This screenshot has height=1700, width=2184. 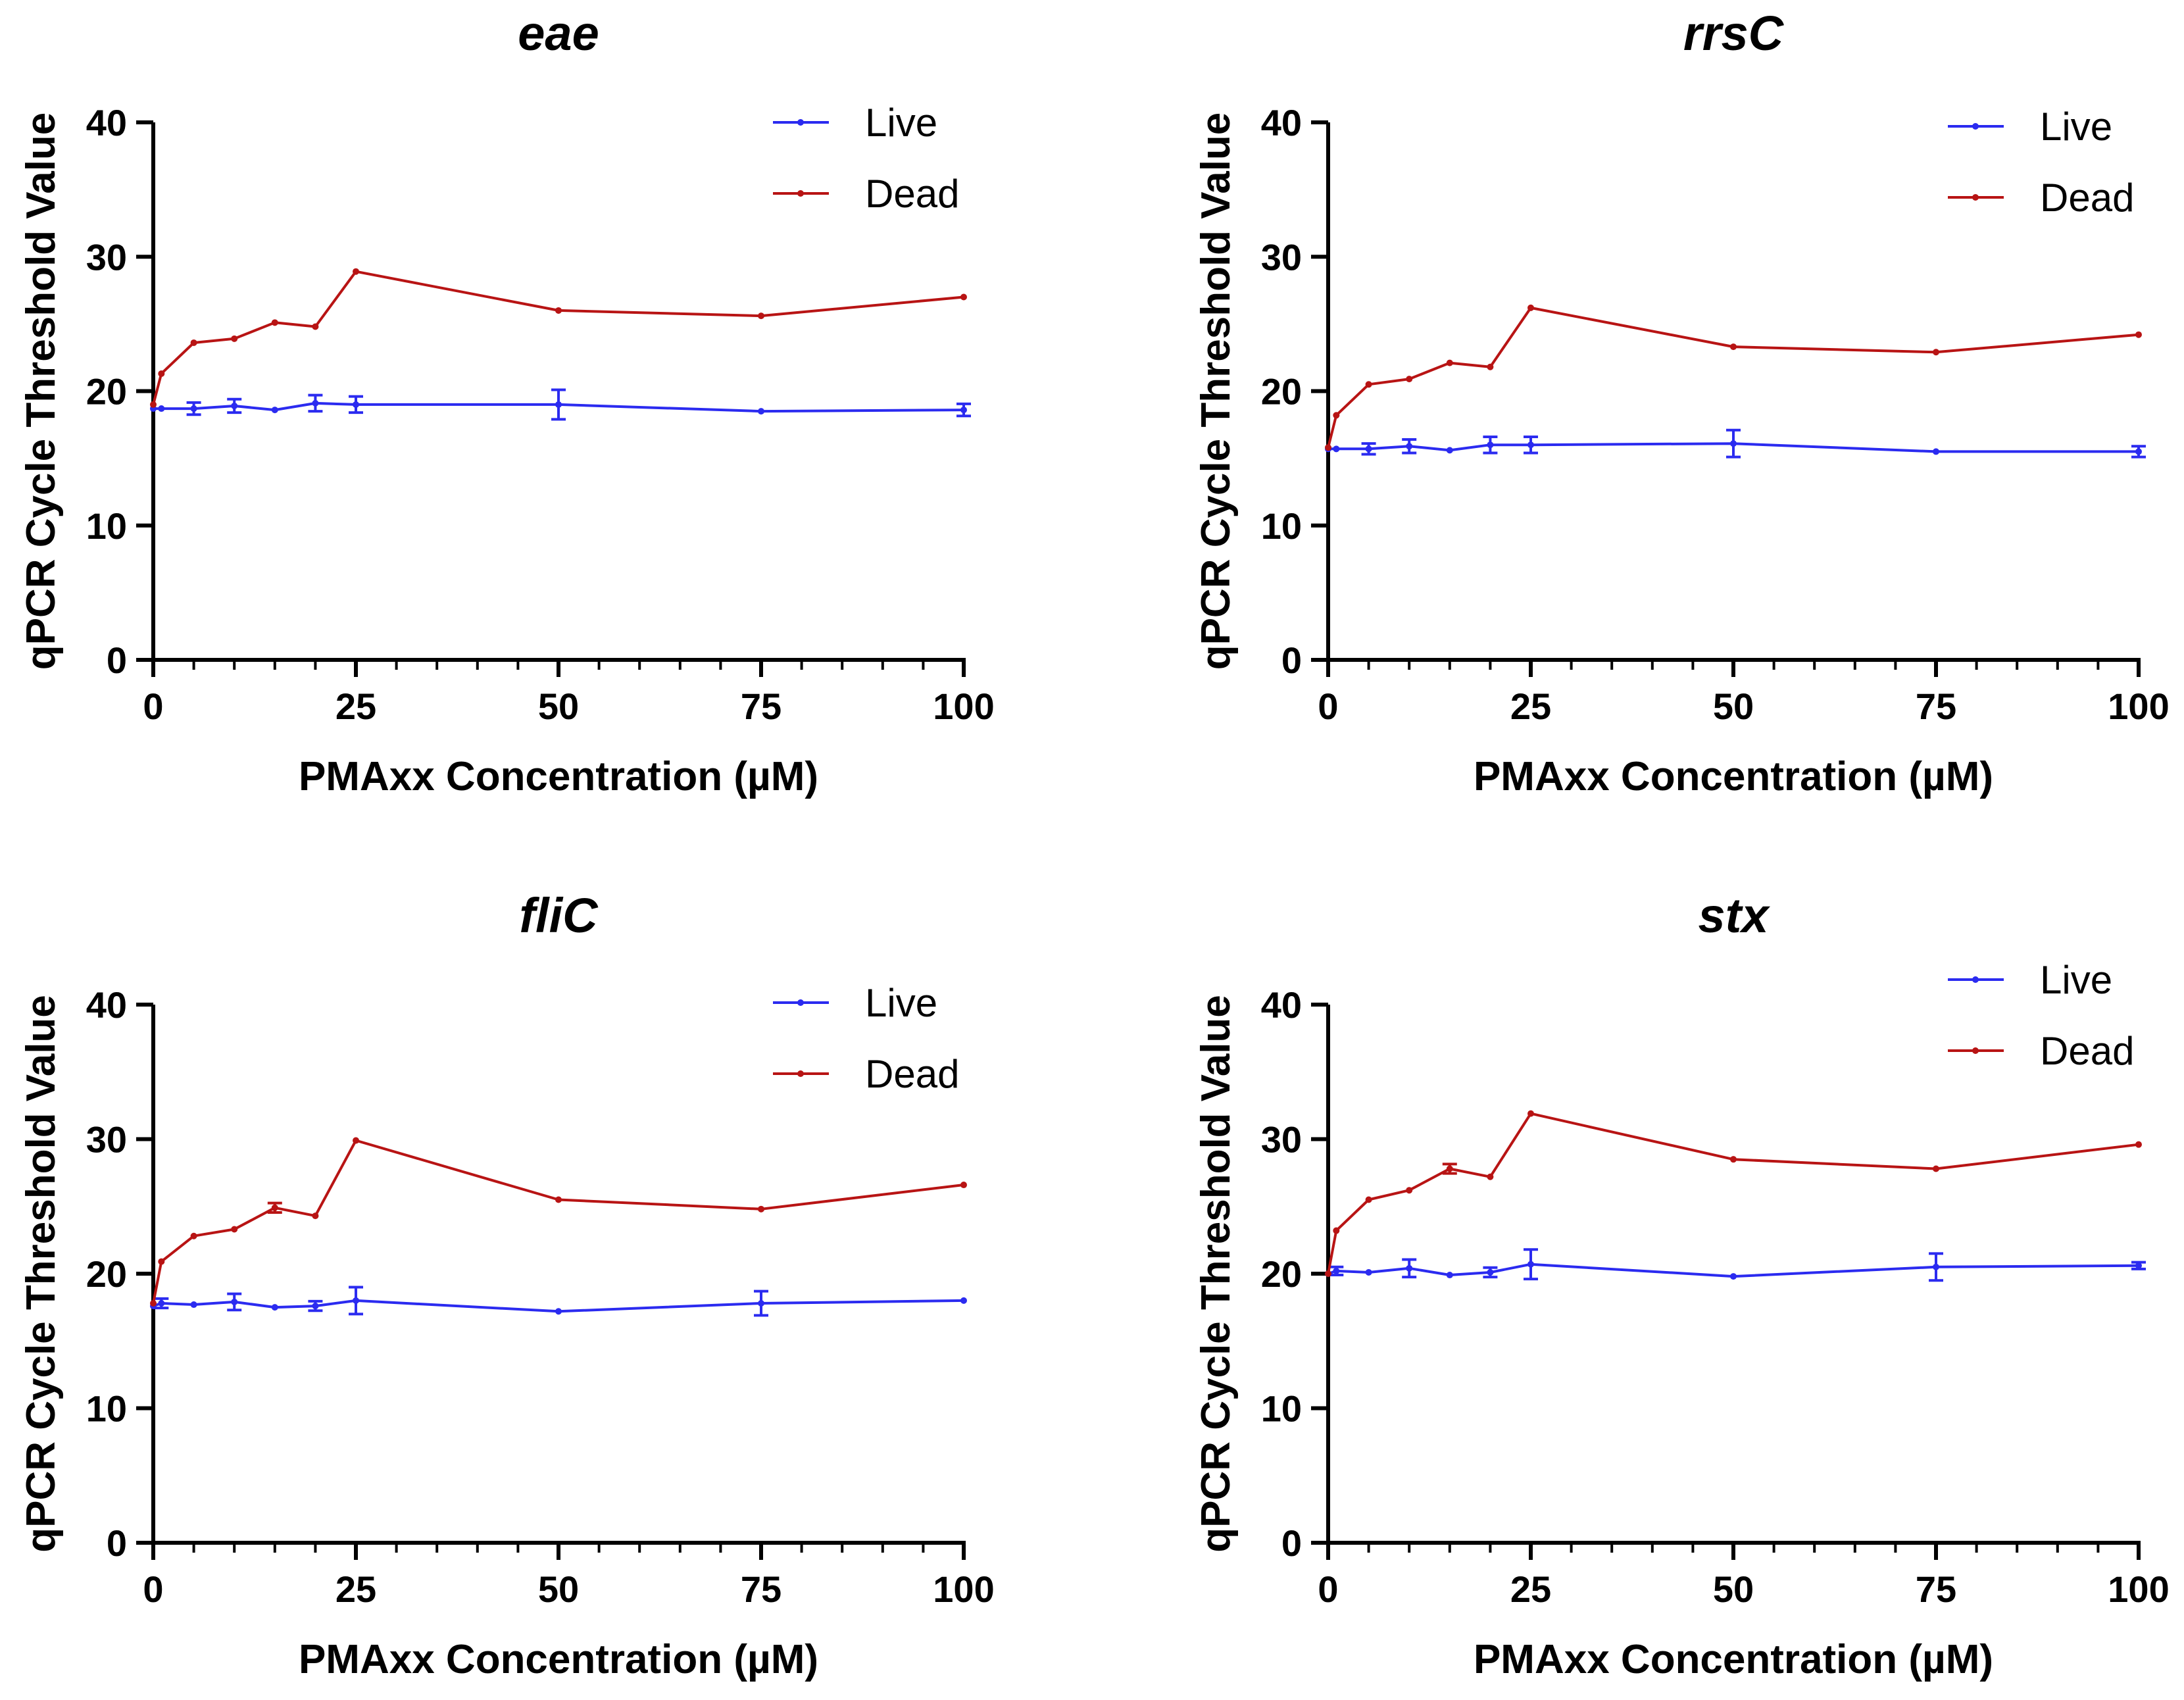 I want to click on chart-title: stx, so click(x=1735, y=915).